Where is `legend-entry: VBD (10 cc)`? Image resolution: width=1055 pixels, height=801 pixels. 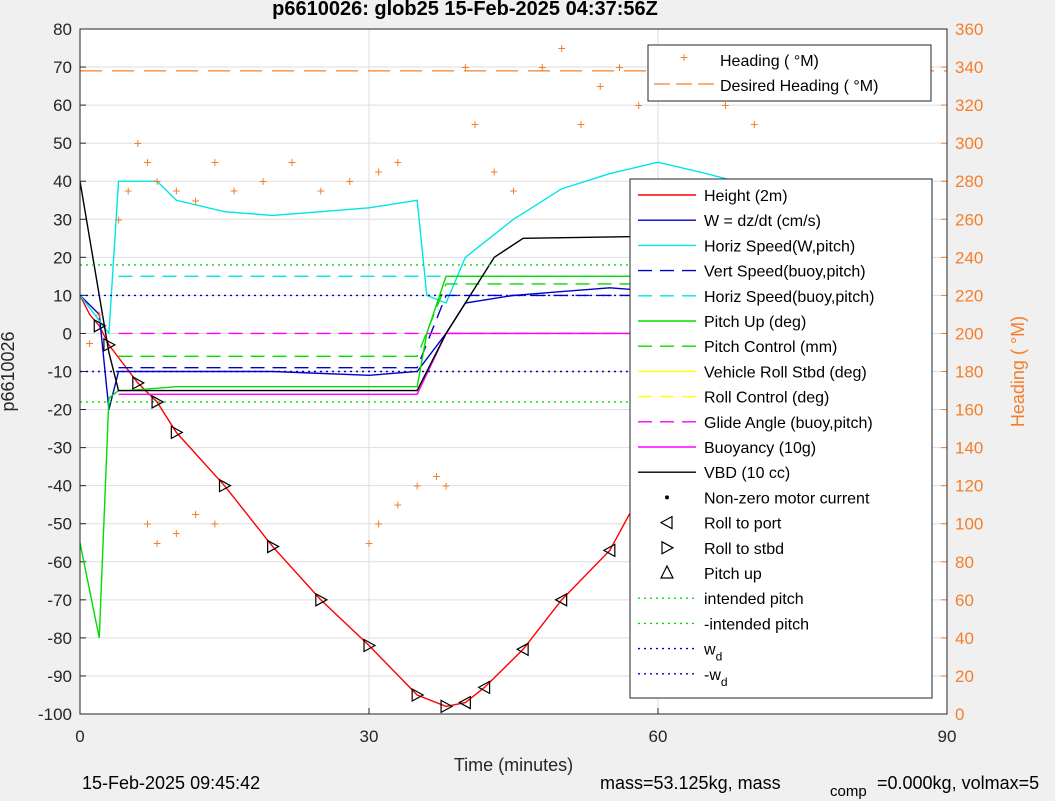 legend-entry: VBD (10 cc) is located at coordinates (747, 473).